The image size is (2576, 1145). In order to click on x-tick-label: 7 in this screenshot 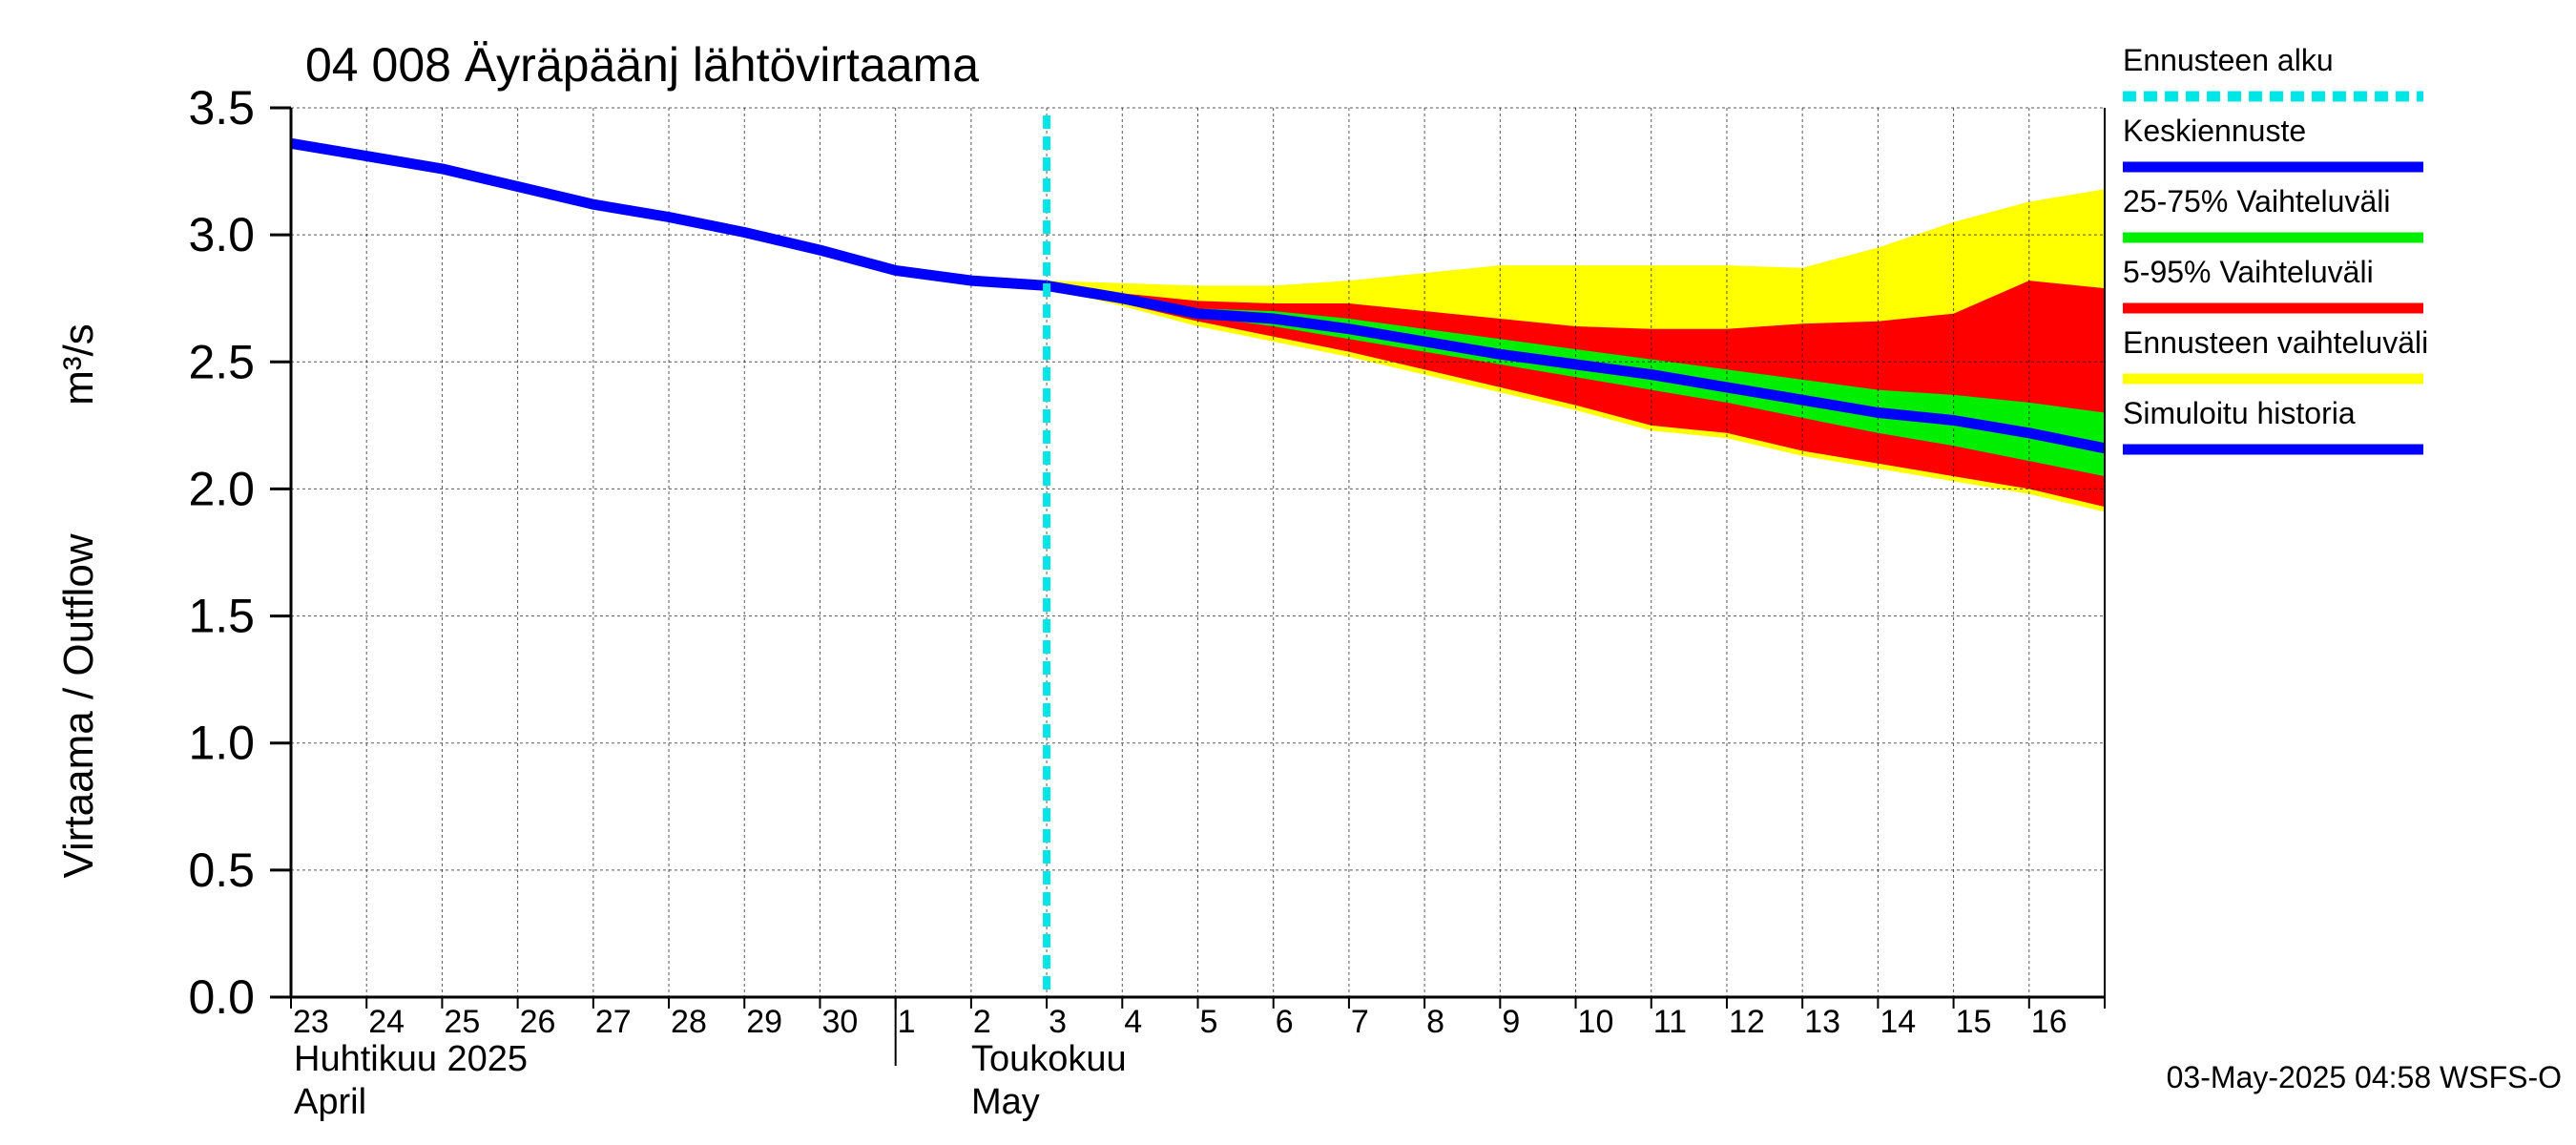, I will do `click(1360, 1022)`.